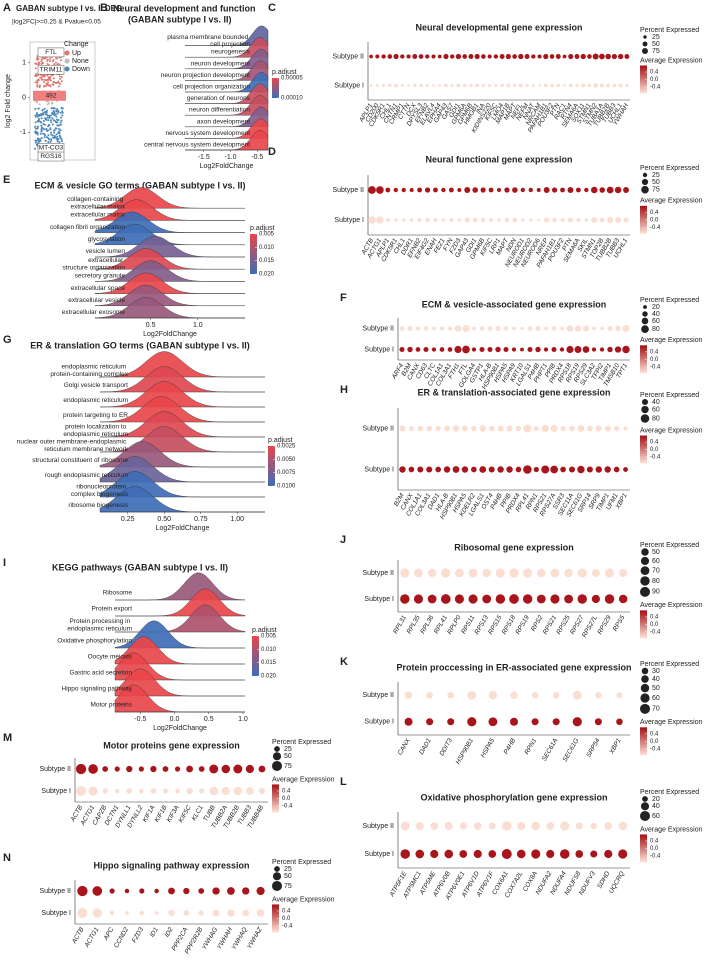  Describe the element at coordinates (643, 624) in the screenshot. I see `colorbar` at that location.